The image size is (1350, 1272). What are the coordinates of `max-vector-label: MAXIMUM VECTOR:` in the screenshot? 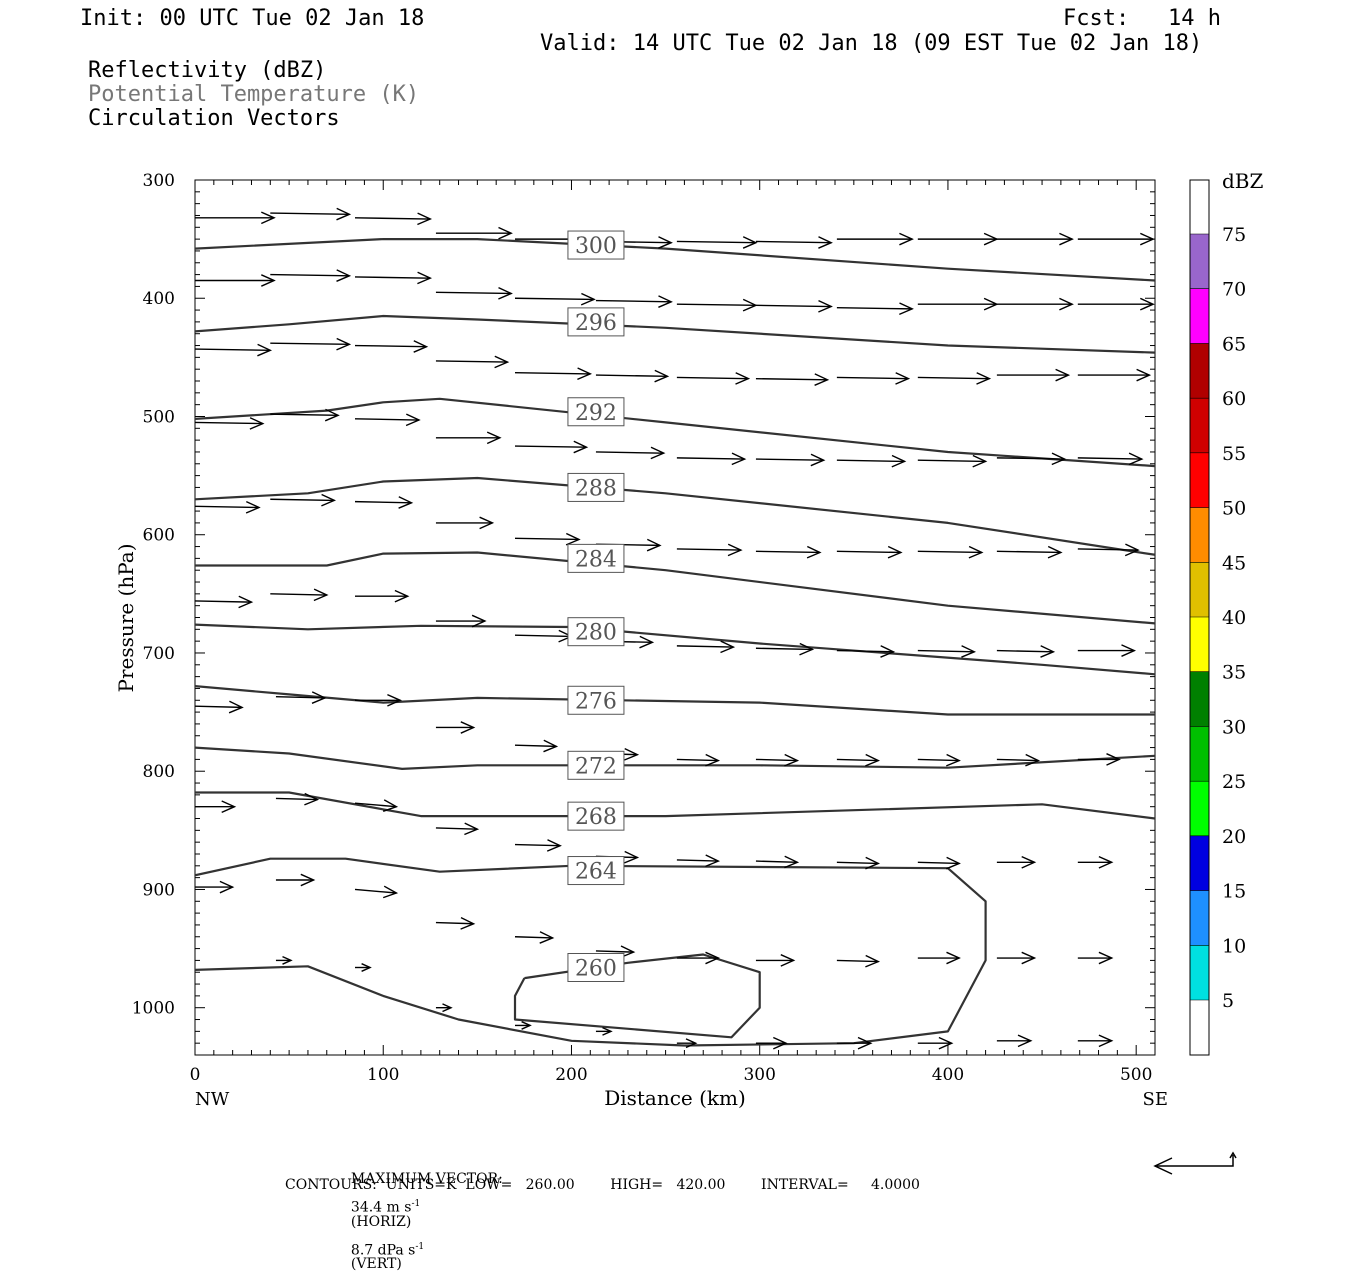 It's located at (426, 1179).